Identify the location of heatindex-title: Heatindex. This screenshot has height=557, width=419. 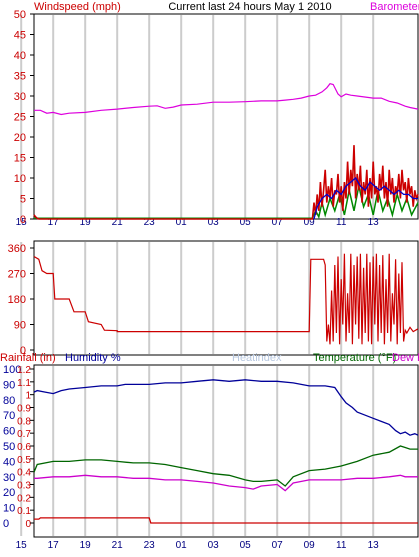
(257, 358).